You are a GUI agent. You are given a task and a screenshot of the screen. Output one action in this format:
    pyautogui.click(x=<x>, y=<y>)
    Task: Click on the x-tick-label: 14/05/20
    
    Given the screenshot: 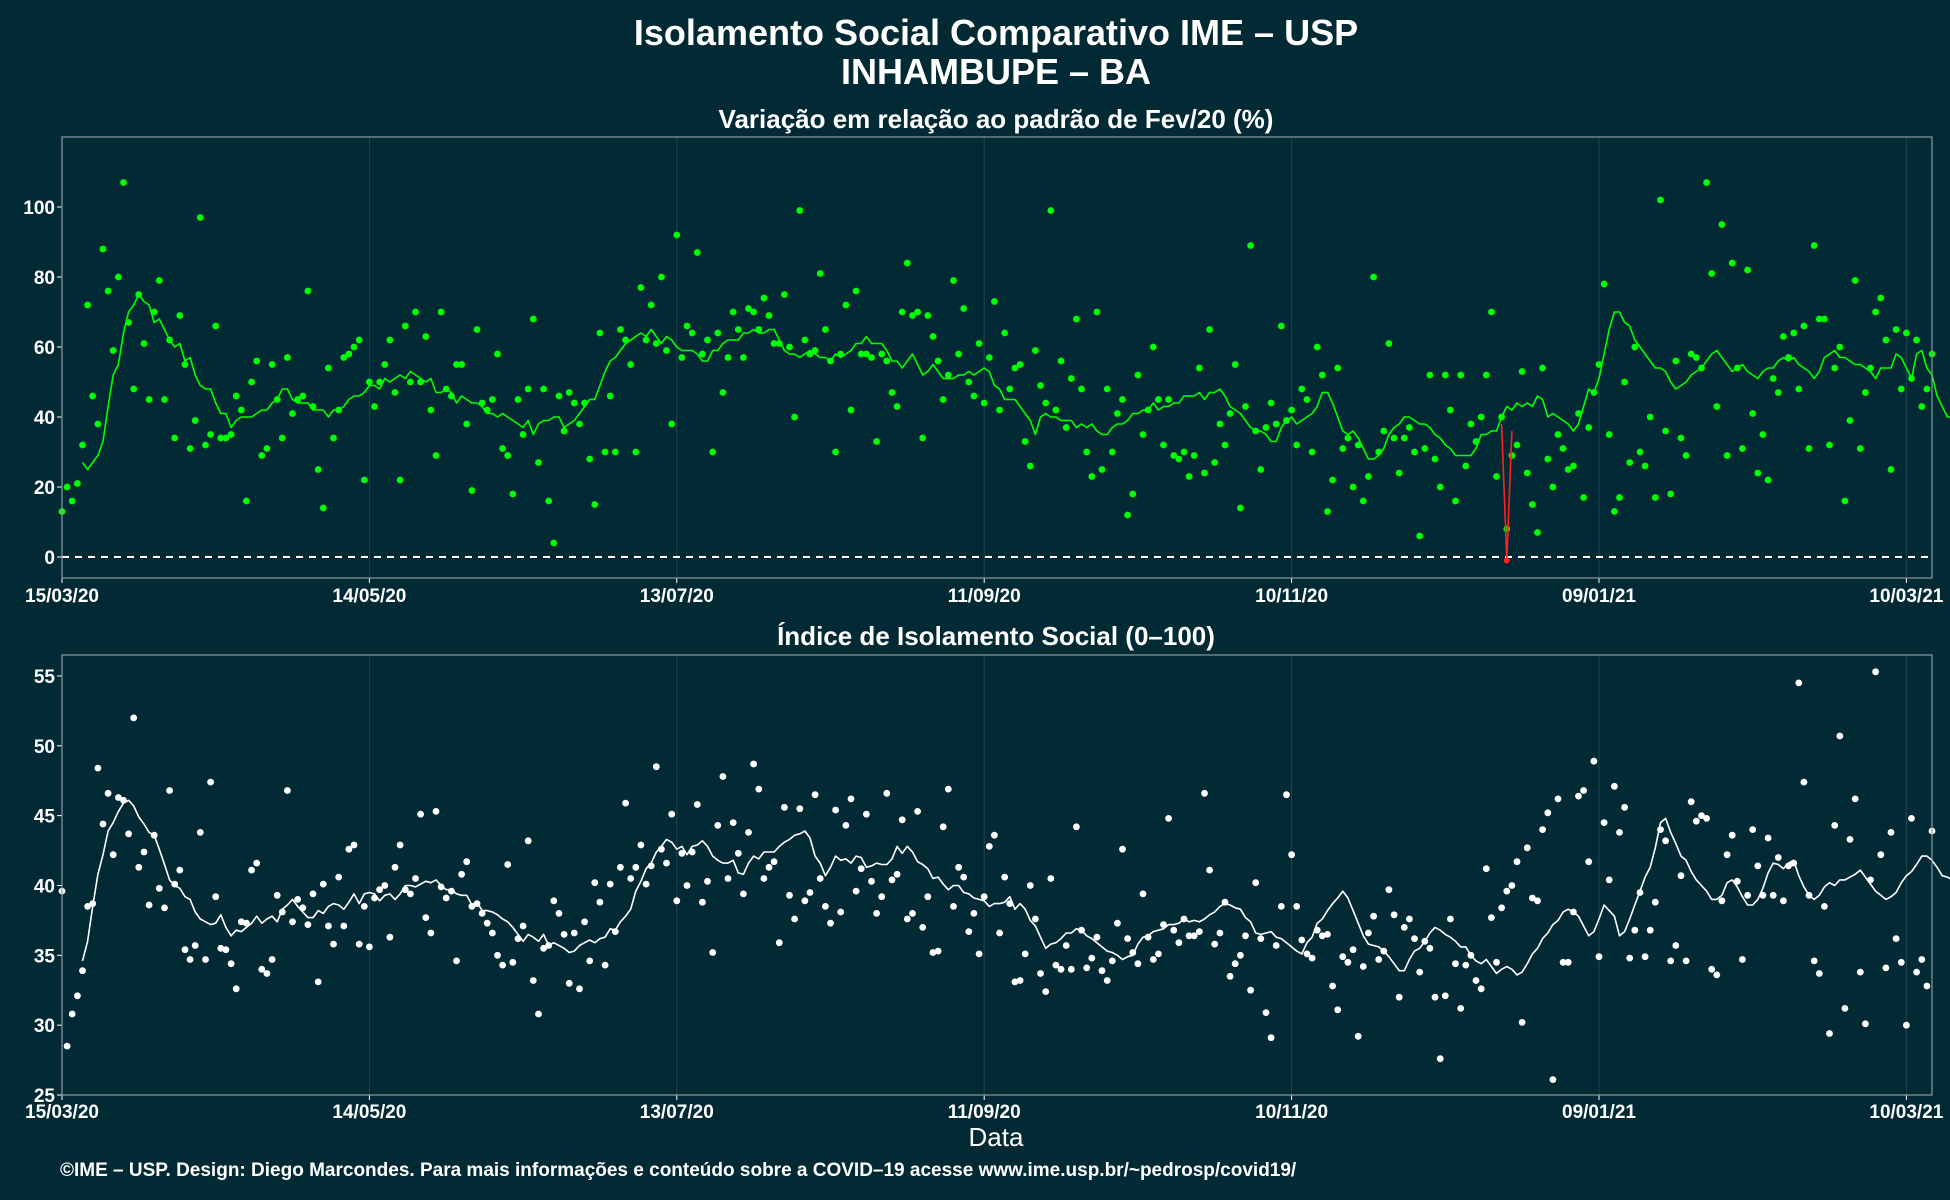 What is the action you would take?
    pyautogui.click(x=369, y=596)
    